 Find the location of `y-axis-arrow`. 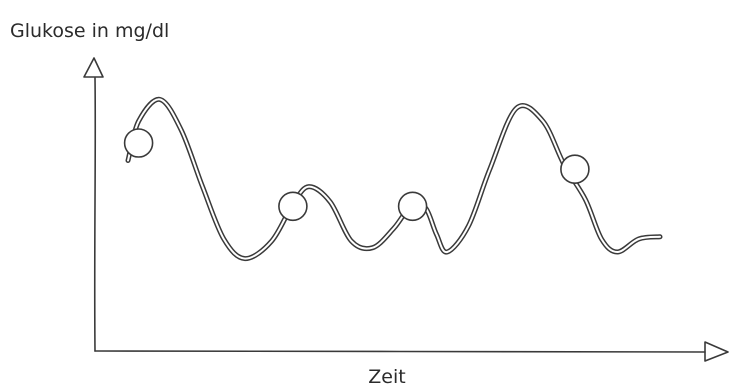

y-axis-arrow is located at coordinates (93, 67).